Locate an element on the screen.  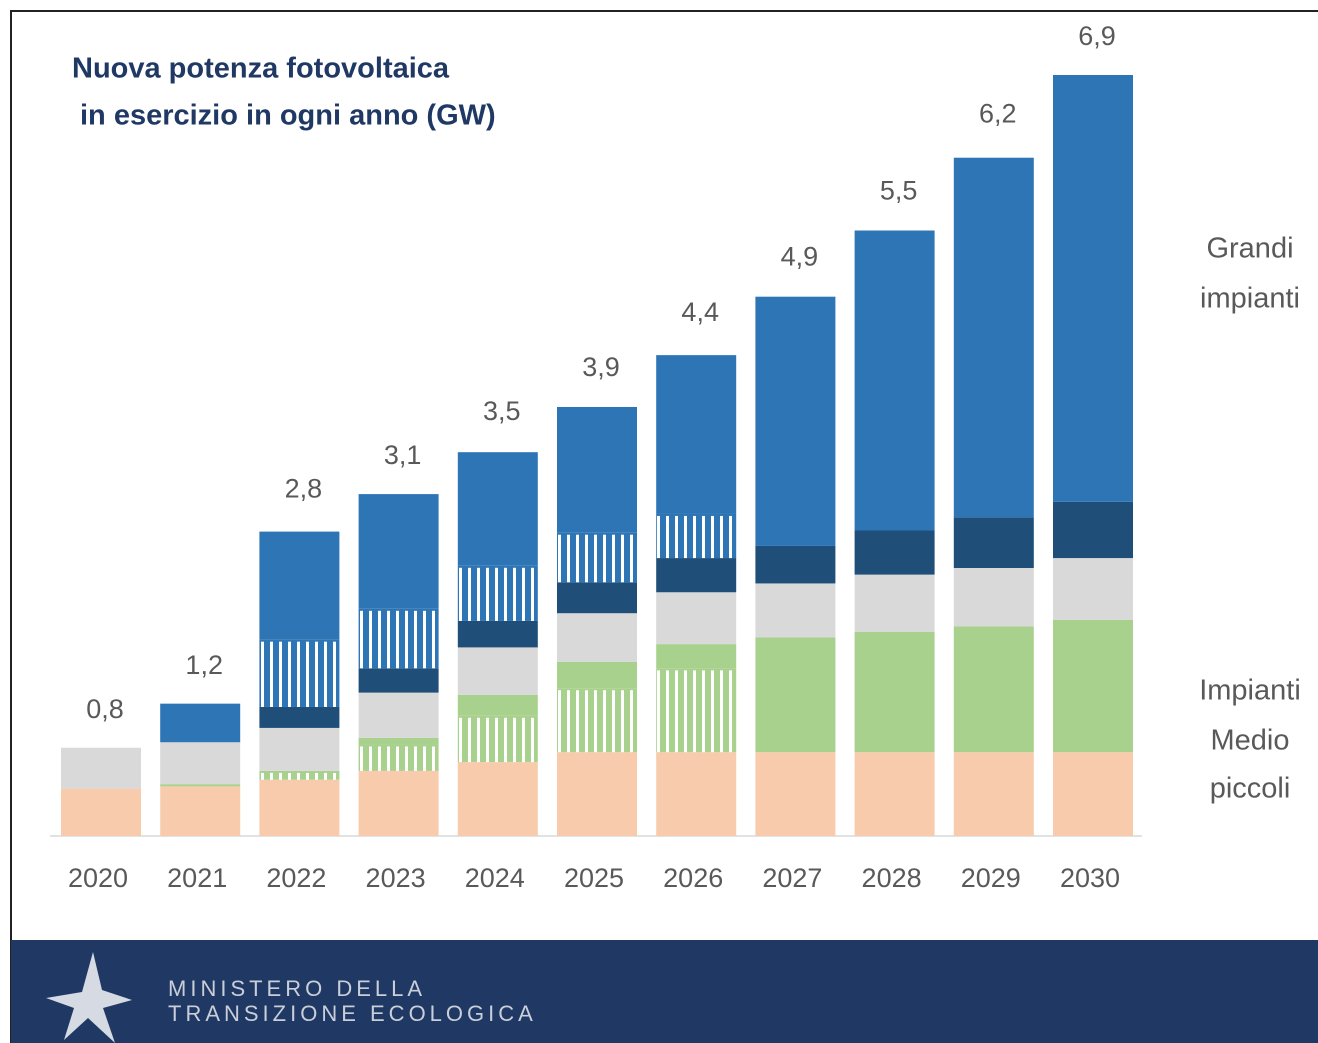
x-tick-label: 2021 is located at coordinates (197, 878).